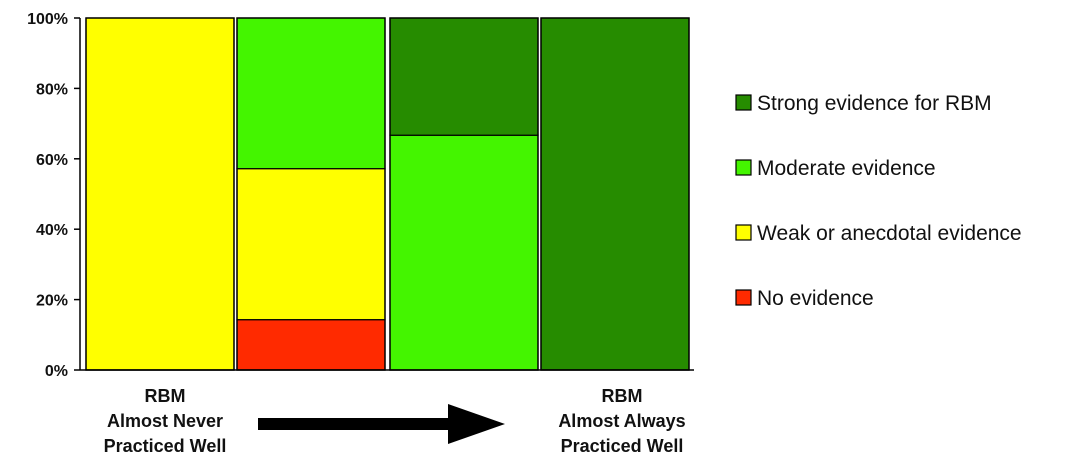  Describe the element at coordinates (622, 396) in the screenshot. I see `right-label-line-1: RBM` at that location.